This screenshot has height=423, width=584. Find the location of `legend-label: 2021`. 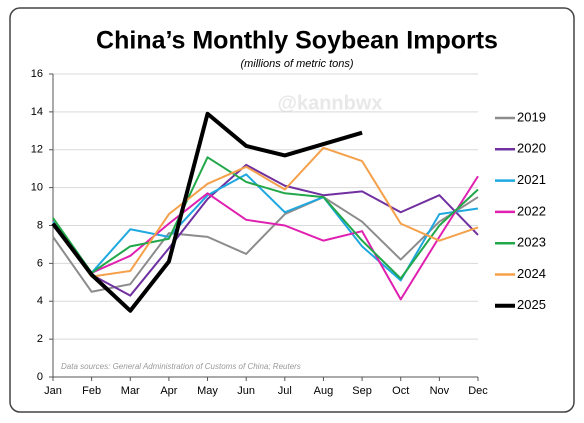

legend-label: 2021 is located at coordinates (531, 179).